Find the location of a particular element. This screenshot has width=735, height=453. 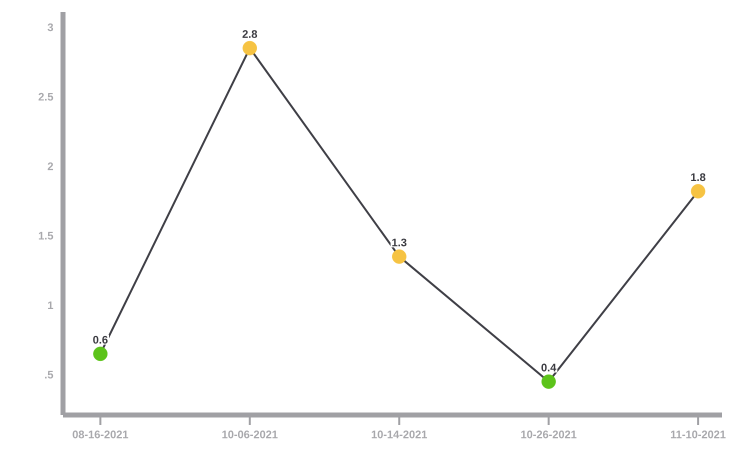

y-tick-label: 2 is located at coordinates (51, 166).